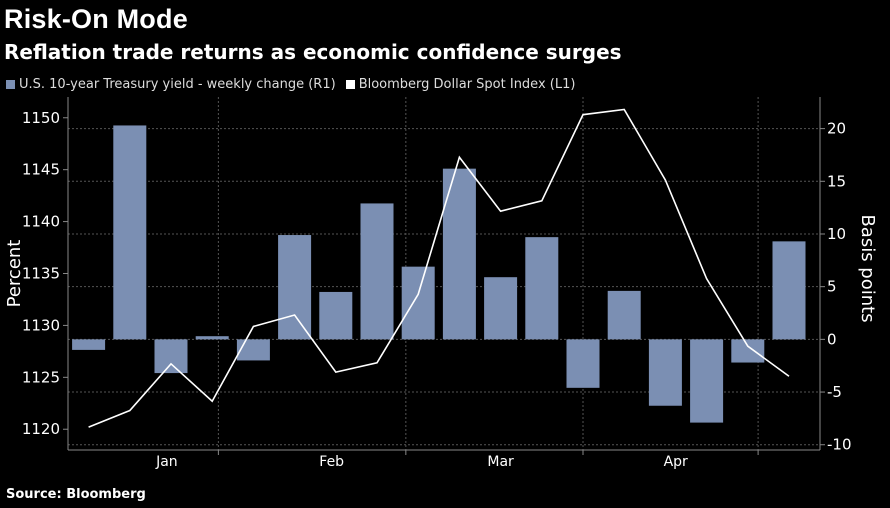 This screenshot has width=890, height=508. What do you see at coordinates (350, 84) in the screenshot?
I see `legend-swatch-line` at bounding box center [350, 84].